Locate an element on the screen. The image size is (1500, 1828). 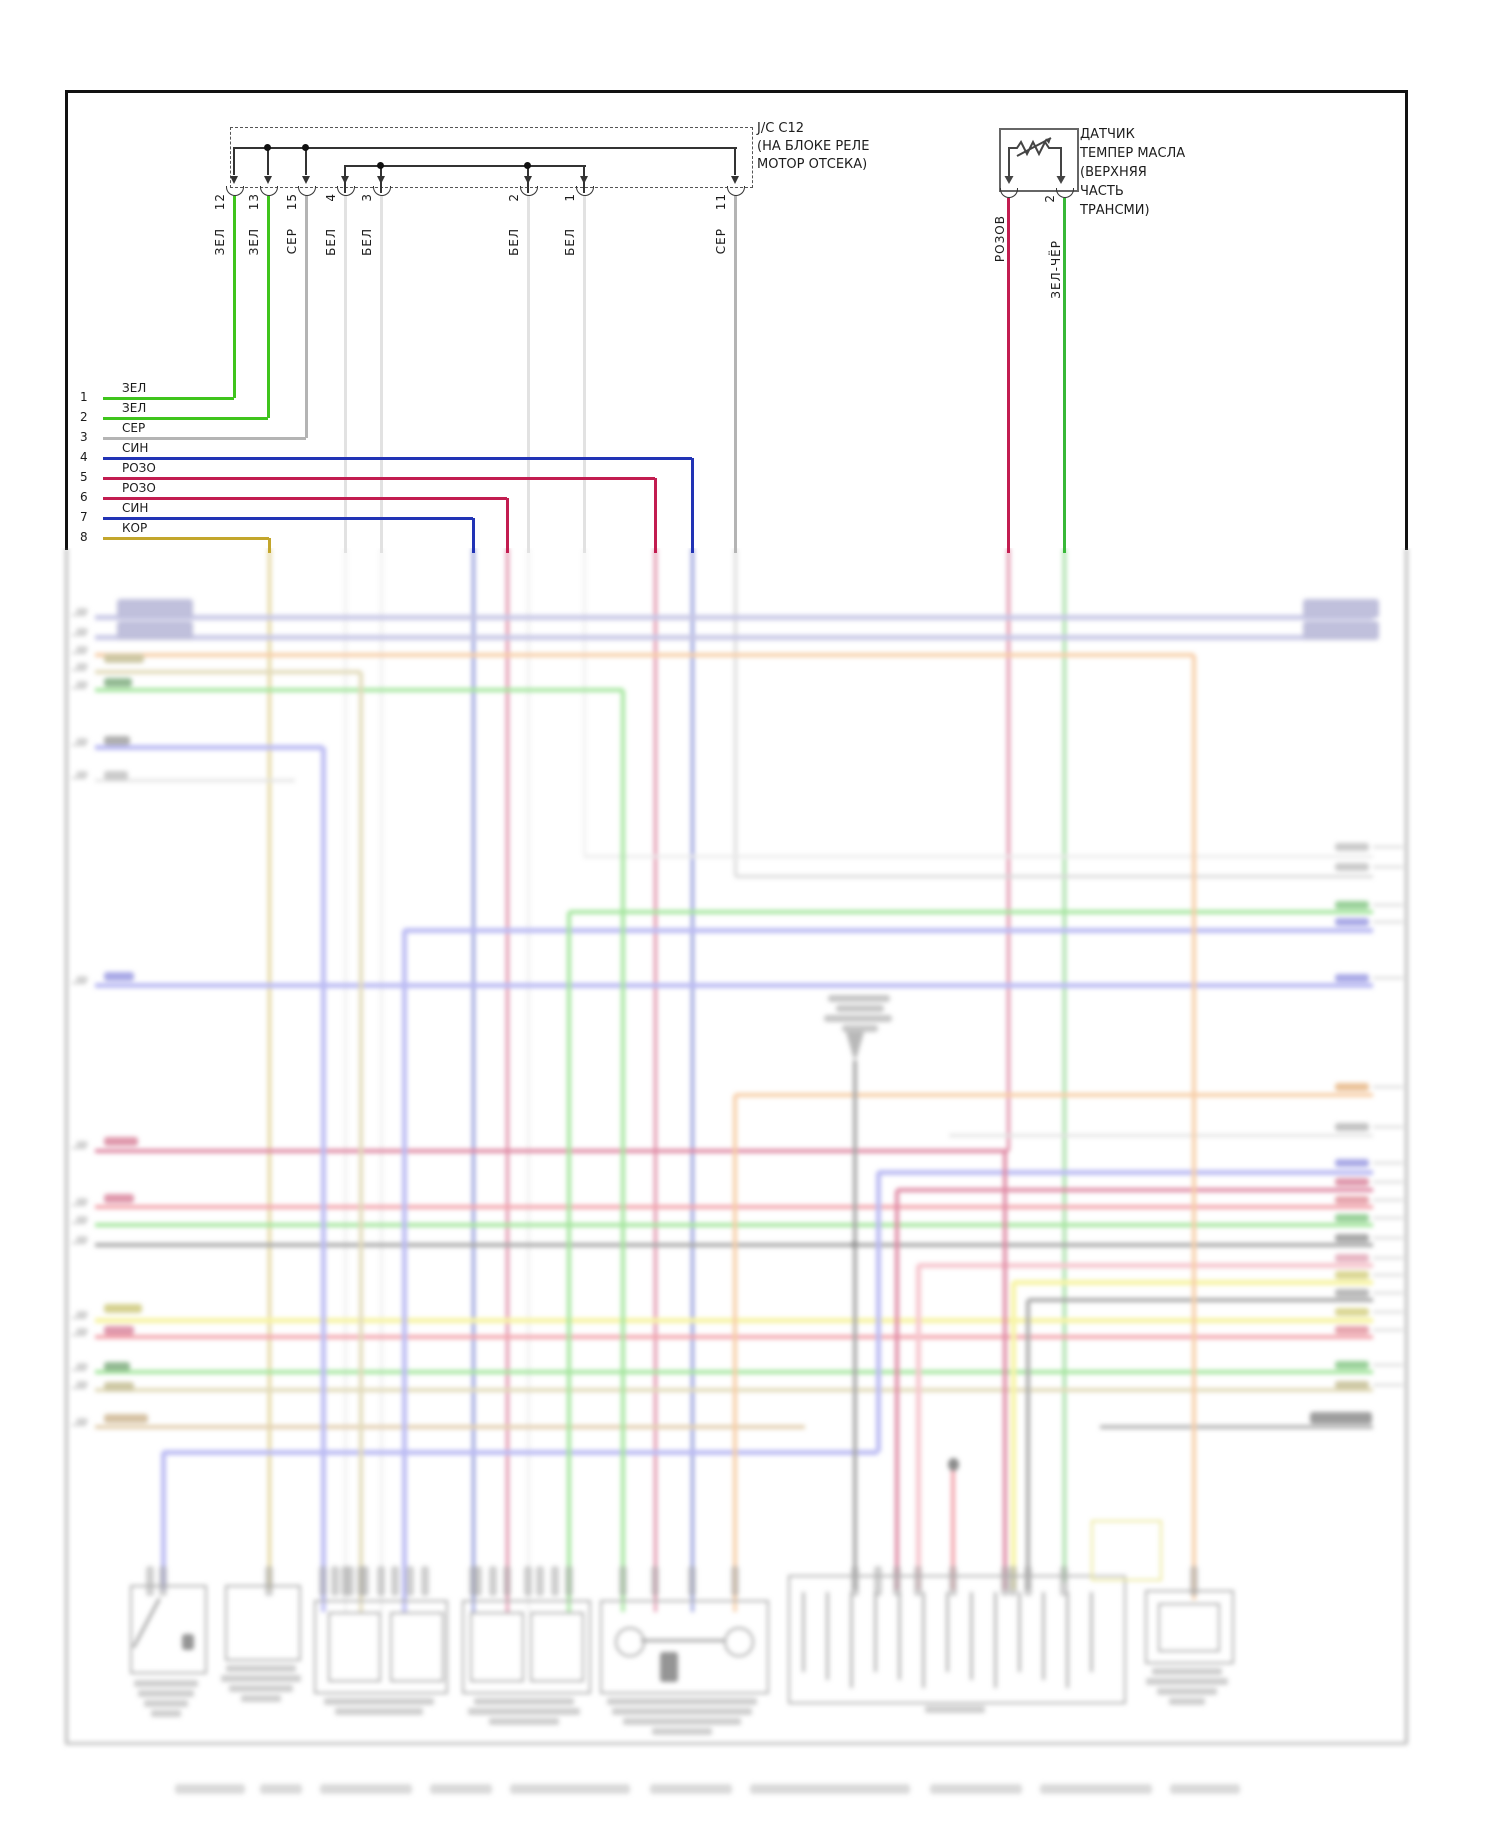
sensor-pin-wire-color-label: ЗЕЛ-ЧЁР is located at coordinates (1056, 269).